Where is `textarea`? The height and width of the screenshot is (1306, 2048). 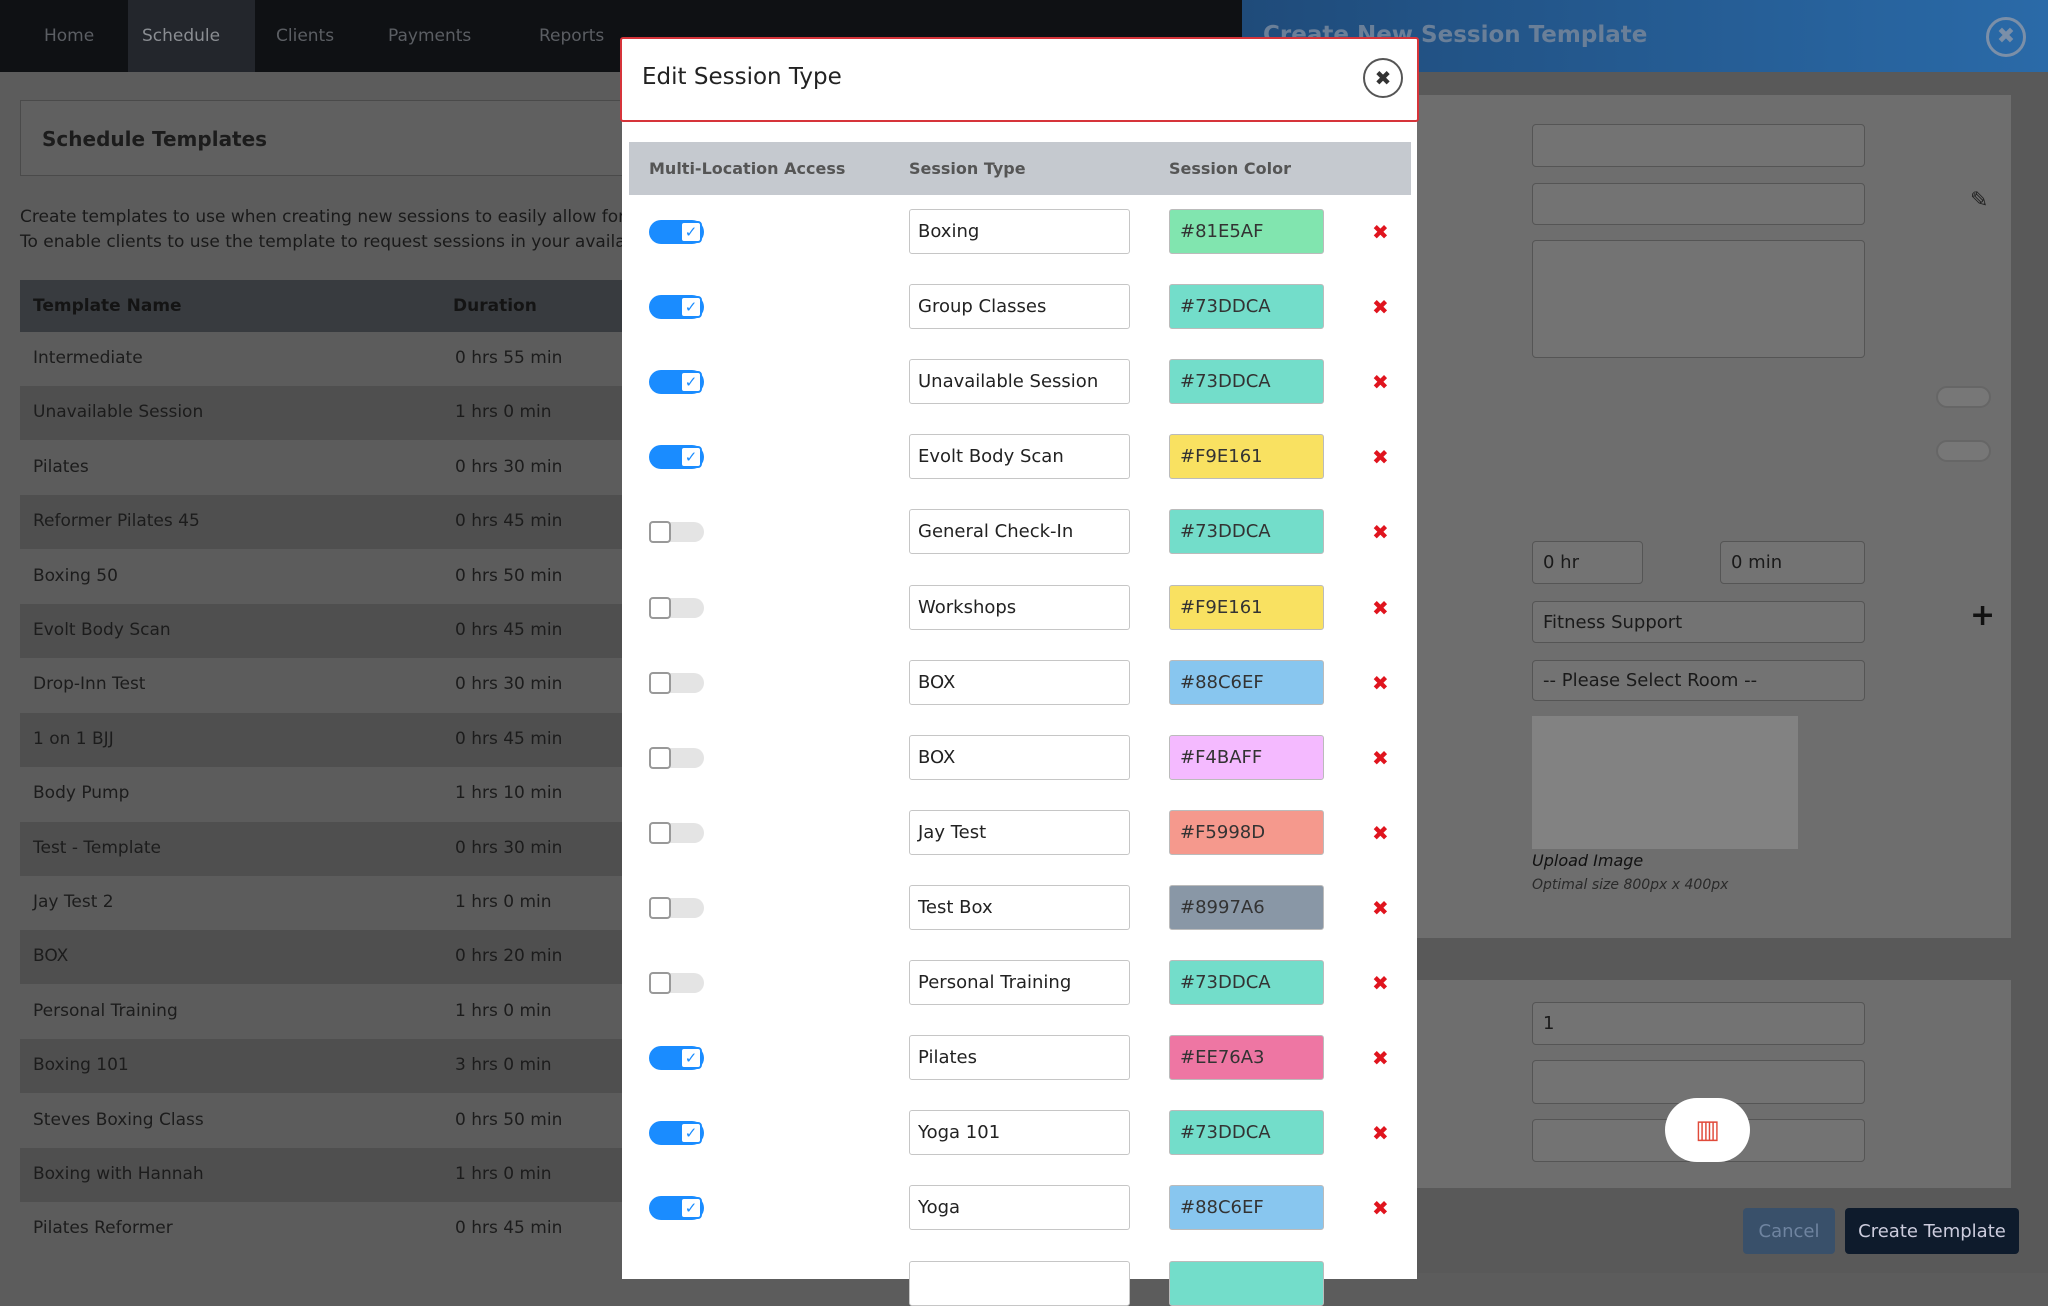
textarea is located at coordinates (1698, 299).